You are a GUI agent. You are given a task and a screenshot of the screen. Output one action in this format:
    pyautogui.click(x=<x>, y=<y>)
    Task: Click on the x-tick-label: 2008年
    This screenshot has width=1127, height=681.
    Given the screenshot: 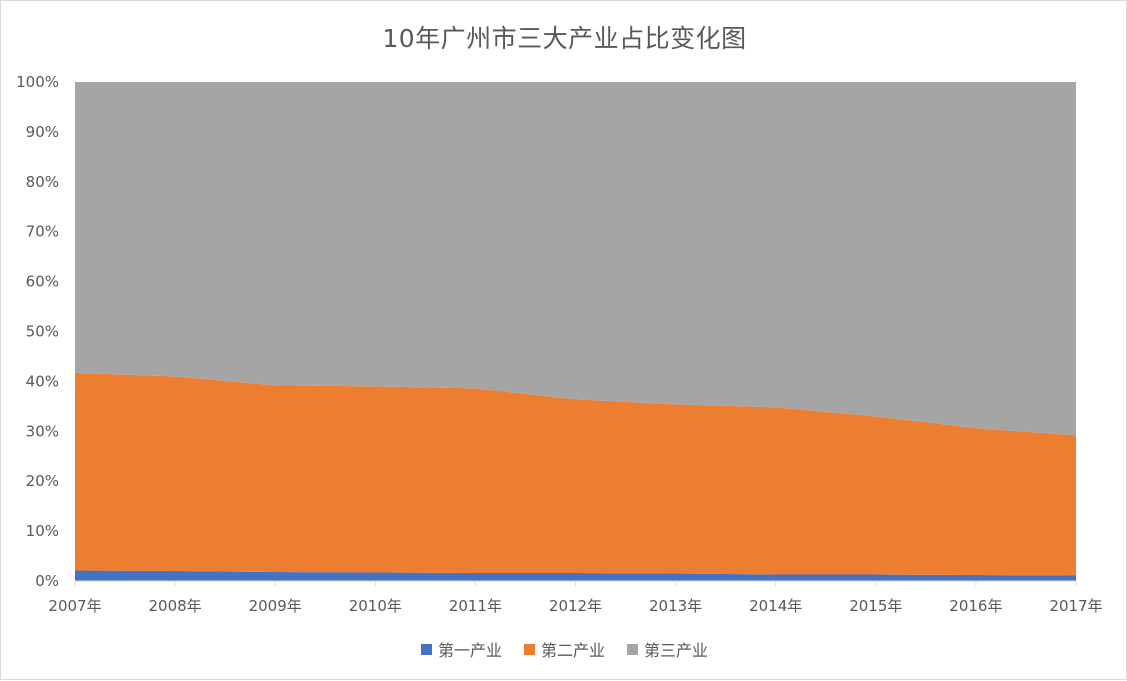 What is the action you would take?
    pyautogui.click(x=175, y=606)
    